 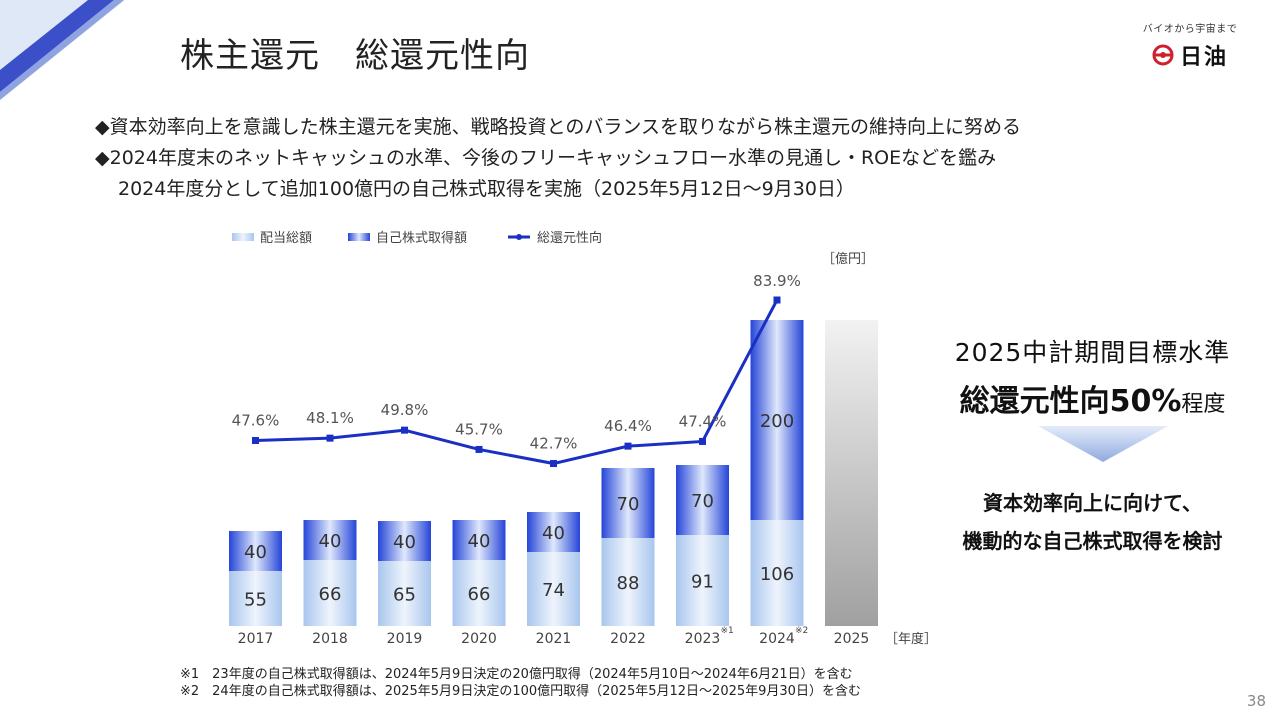 What do you see at coordinates (62, 50) in the screenshot?
I see `corner-decoration` at bounding box center [62, 50].